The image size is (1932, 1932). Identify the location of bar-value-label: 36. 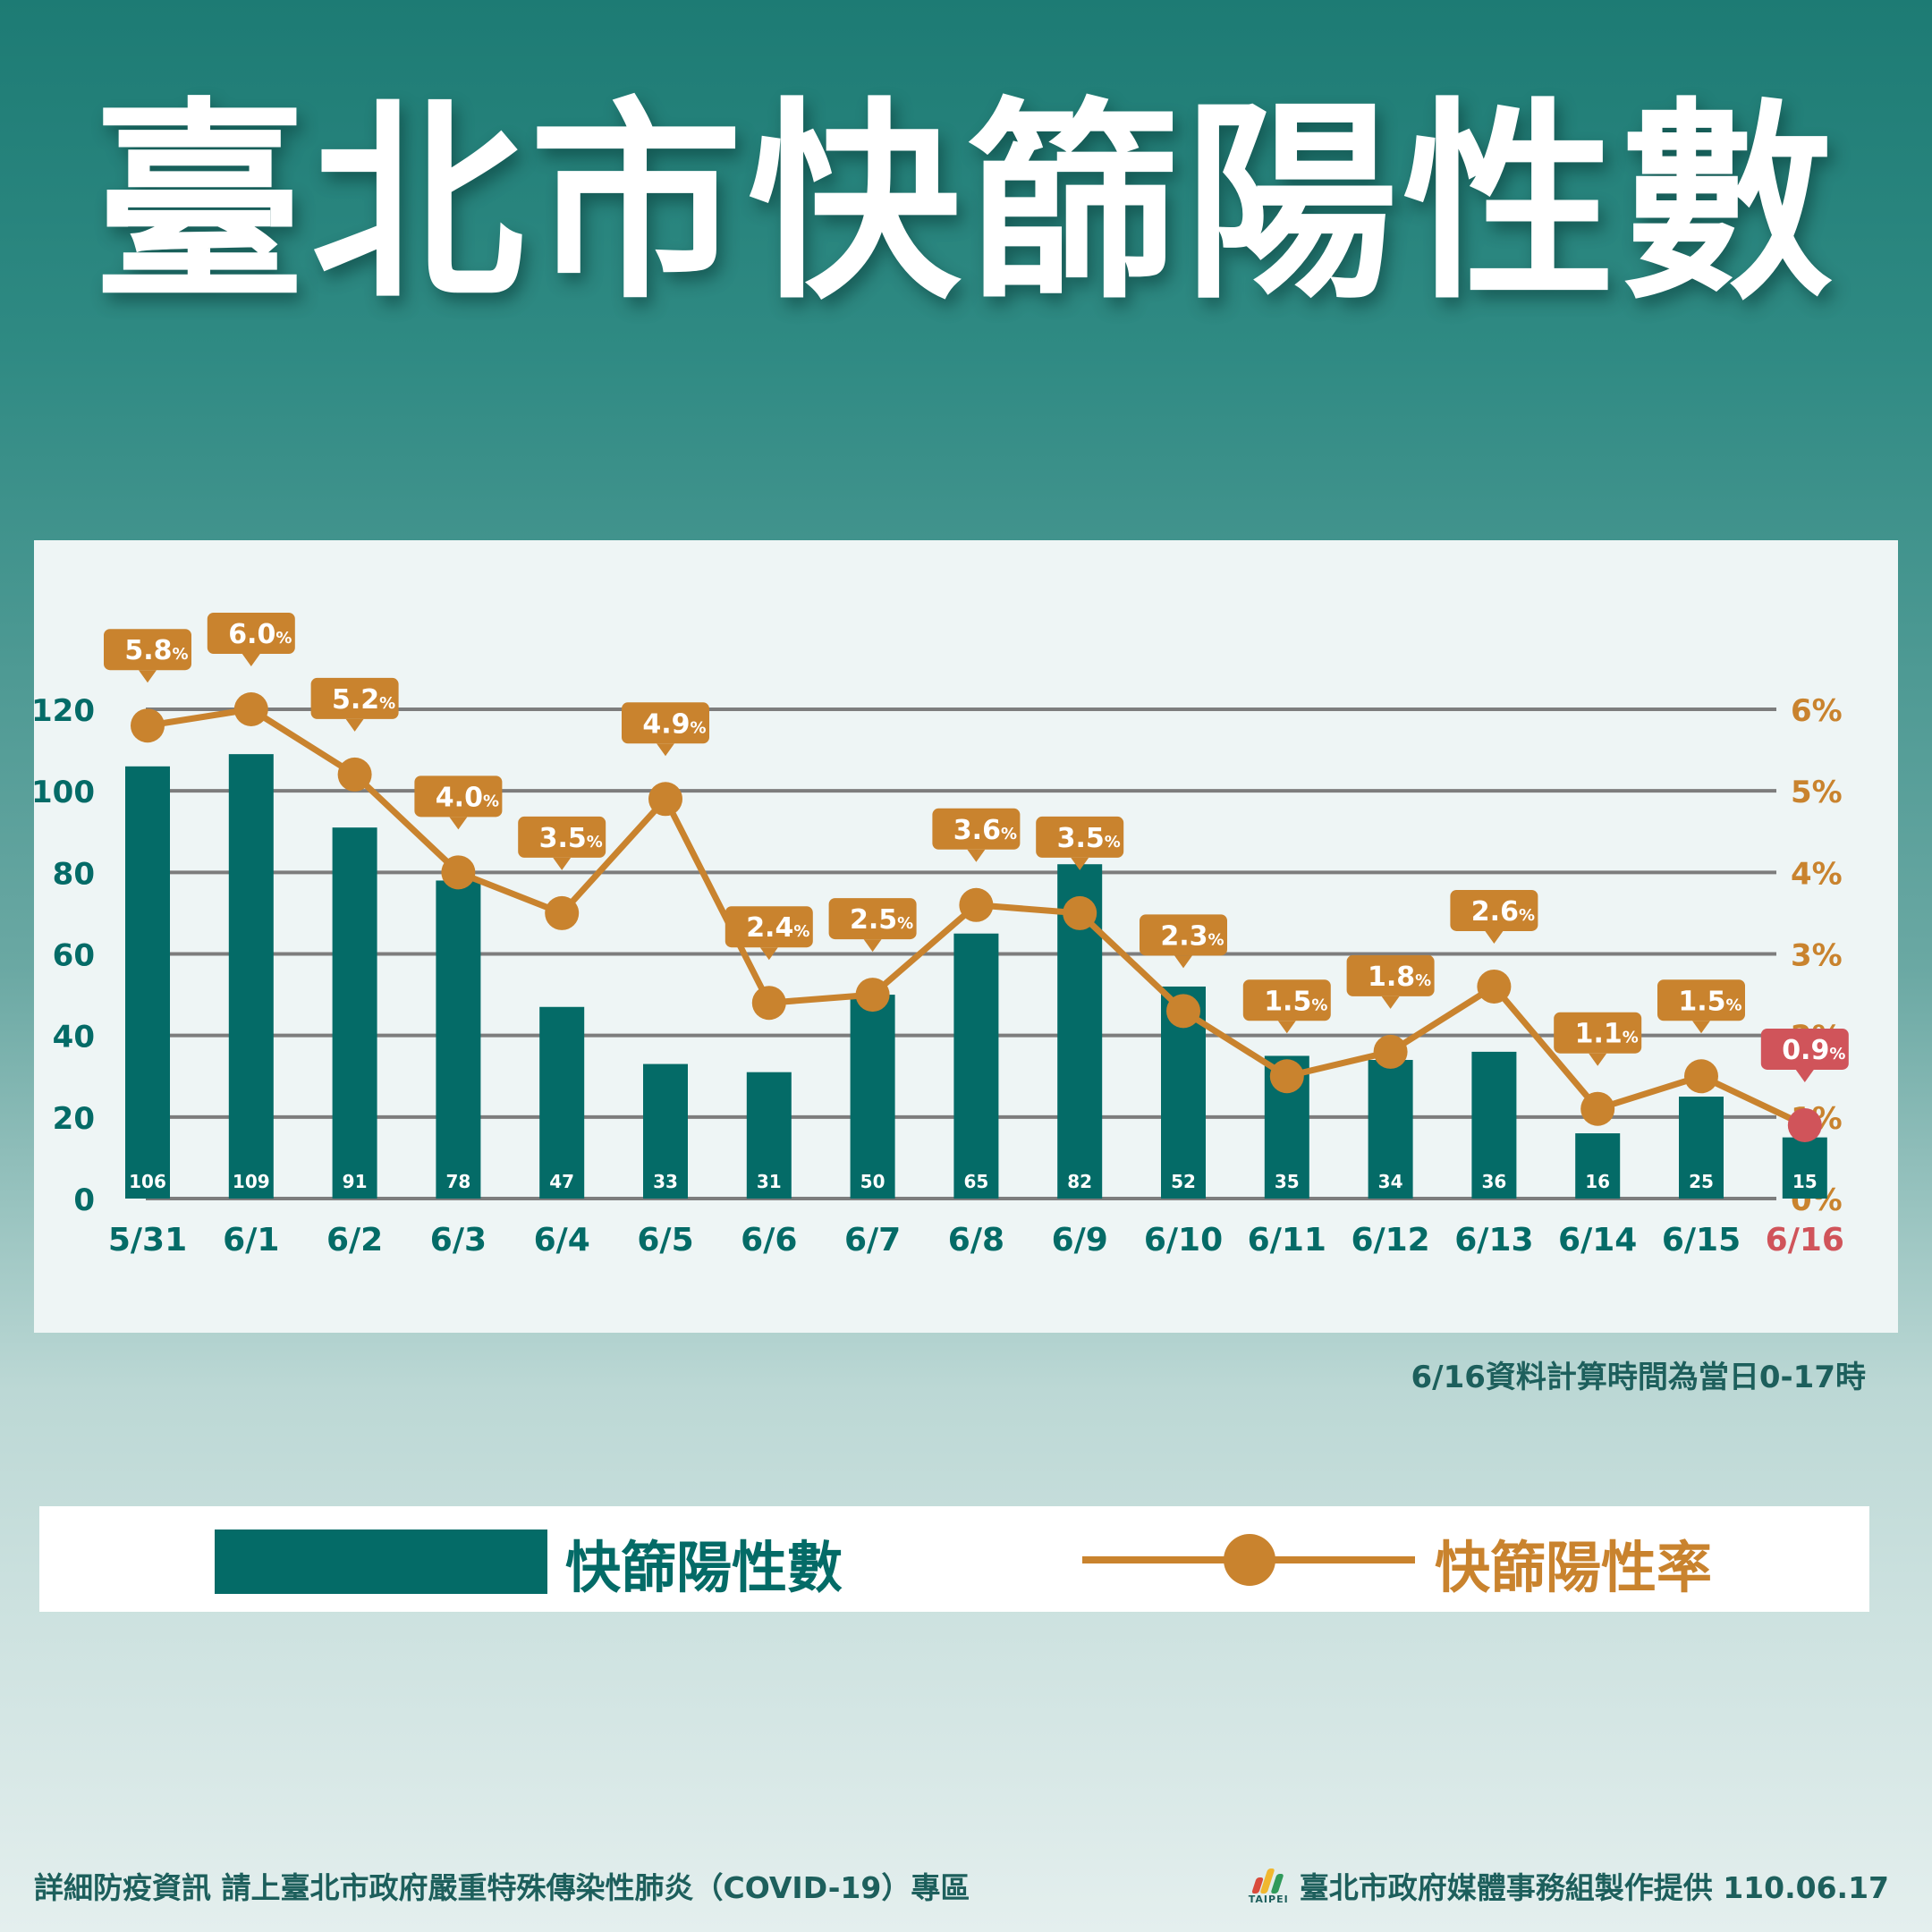
(1493, 1181).